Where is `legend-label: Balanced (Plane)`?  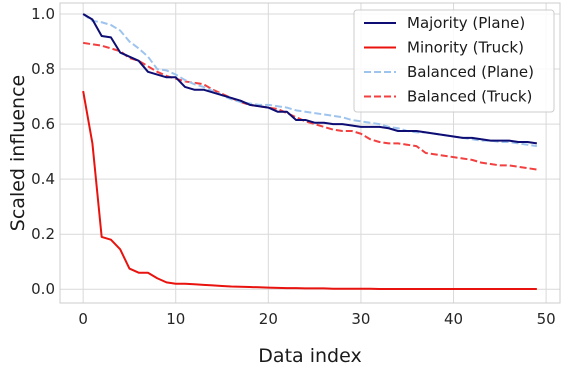 legend-label: Balanced (Plane) is located at coordinates (470, 72).